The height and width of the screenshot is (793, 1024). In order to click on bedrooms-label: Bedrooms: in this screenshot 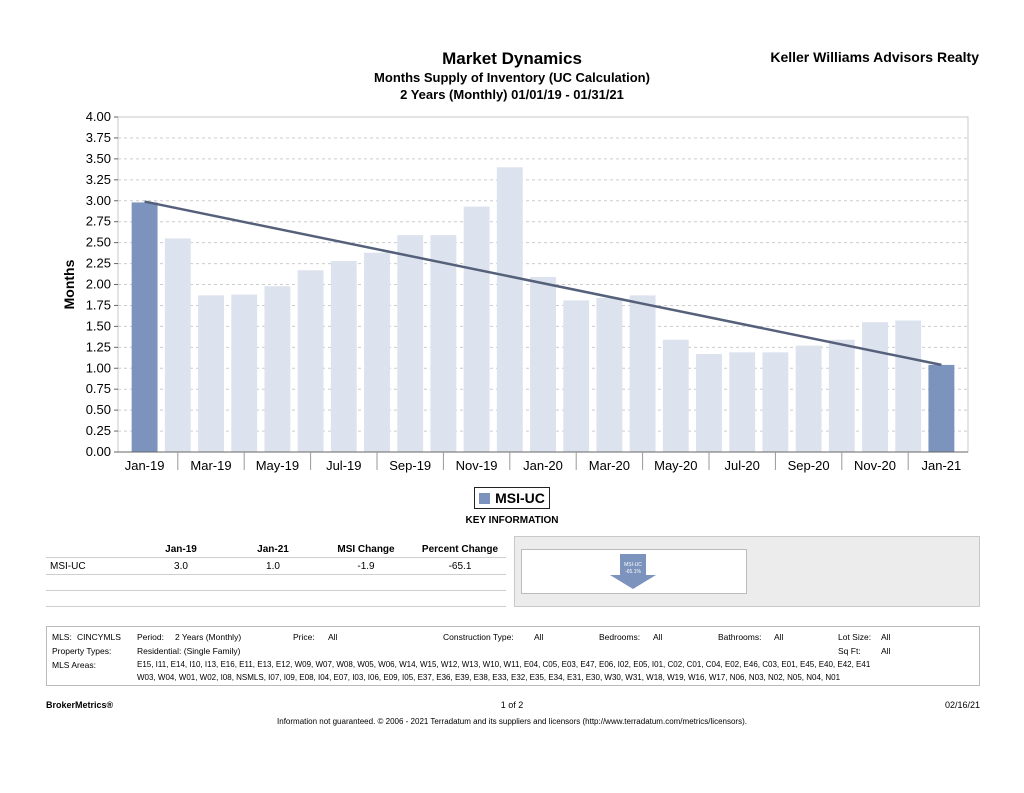, I will do `click(620, 637)`.